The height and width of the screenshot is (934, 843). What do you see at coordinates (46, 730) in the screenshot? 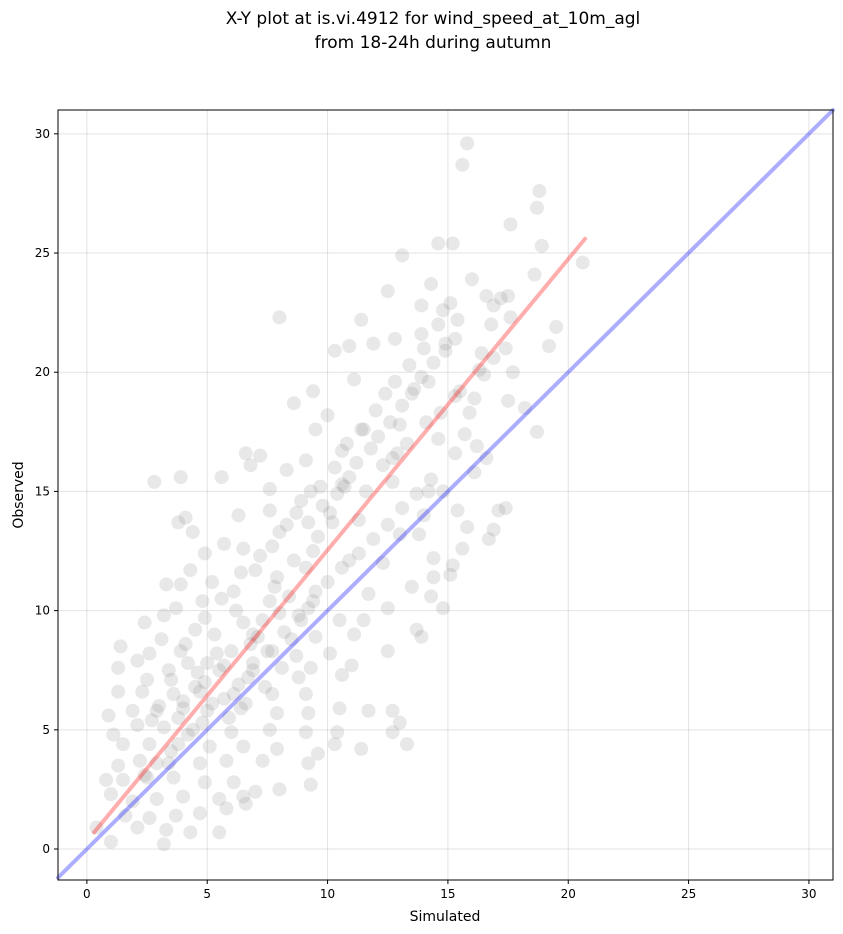
I see `y-tick-label: 5` at bounding box center [46, 730].